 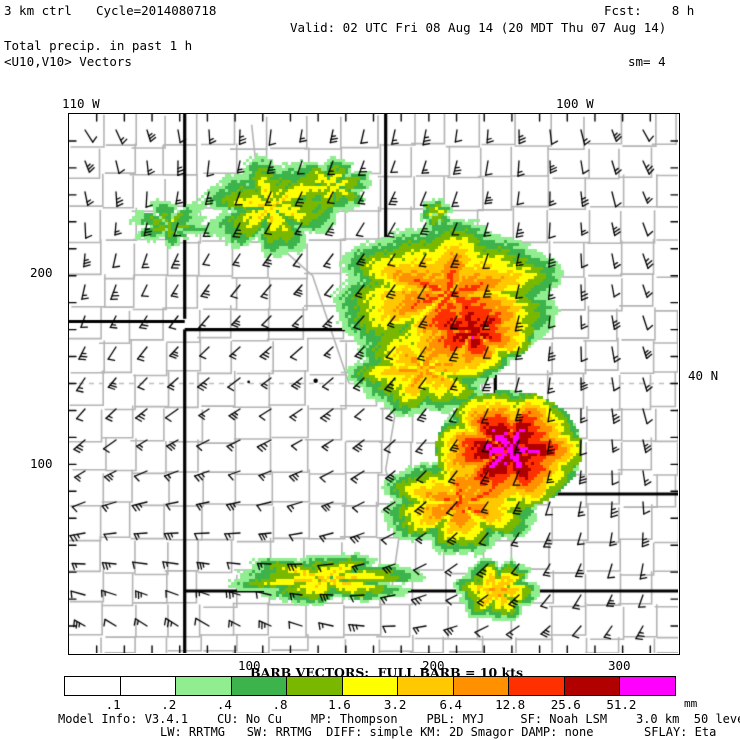 What do you see at coordinates (224, 704) in the screenshot?
I see `colorbar-tick-2: .4` at bounding box center [224, 704].